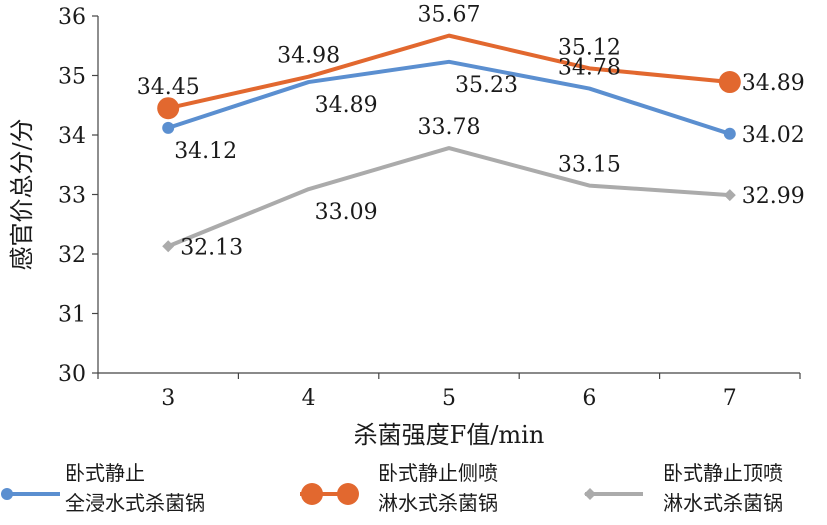  What do you see at coordinates (589, 165) in the screenshot?
I see `data-label: 33.15` at bounding box center [589, 165].